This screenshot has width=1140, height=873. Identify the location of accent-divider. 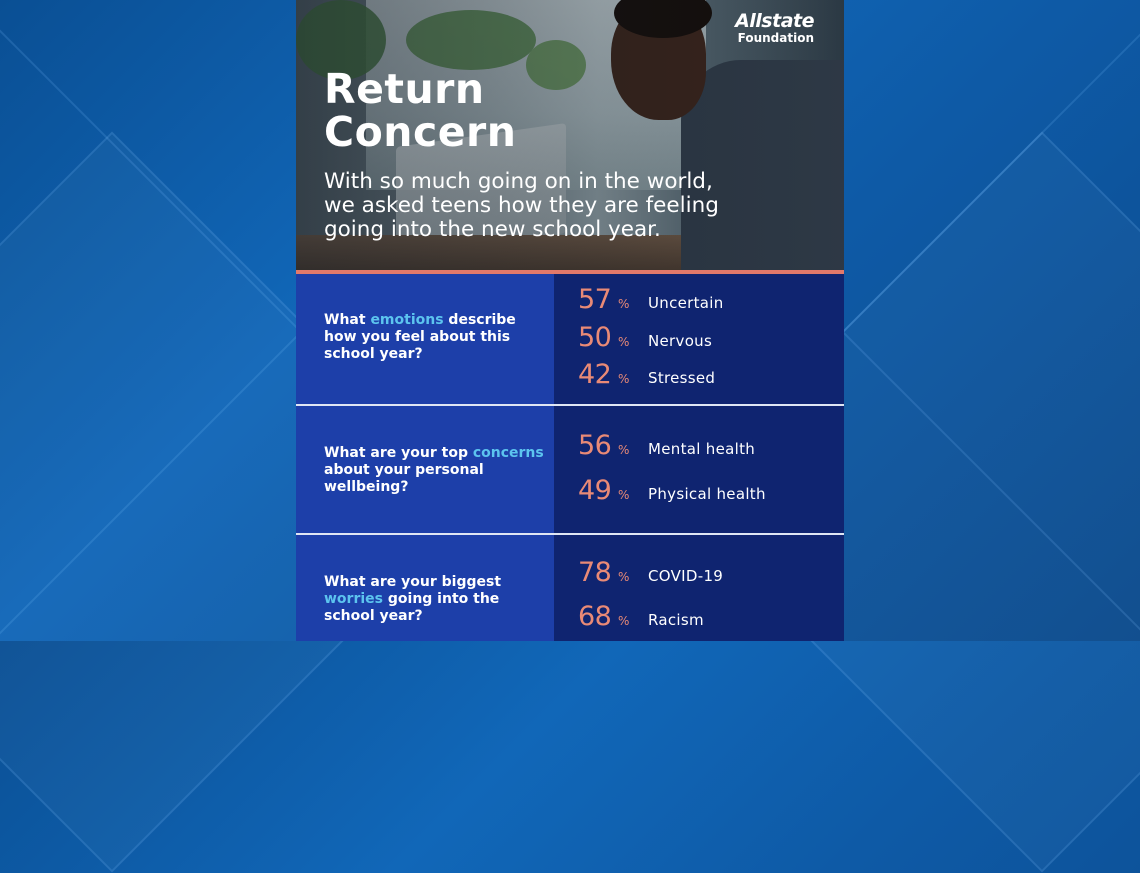
(570, 272).